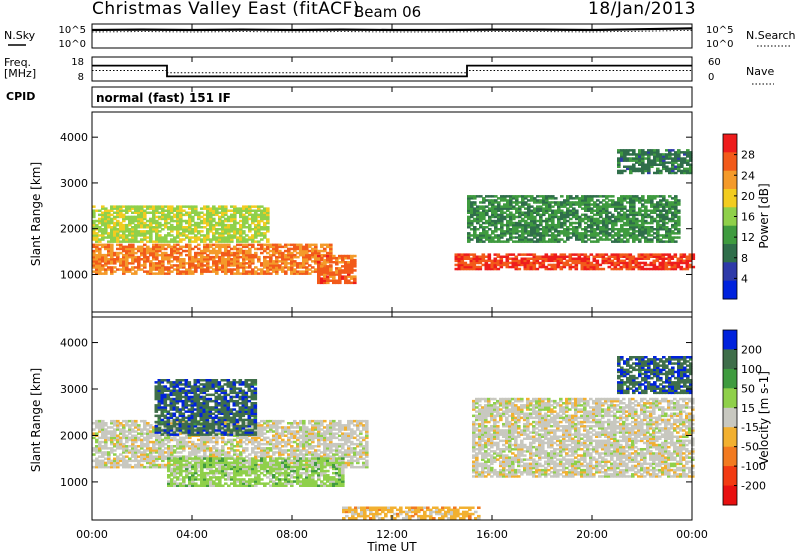  What do you see at coordinates (20, 35) in the screenshot?
I see `noise-left-label: N.Sky` at bounding box center [20, 35].